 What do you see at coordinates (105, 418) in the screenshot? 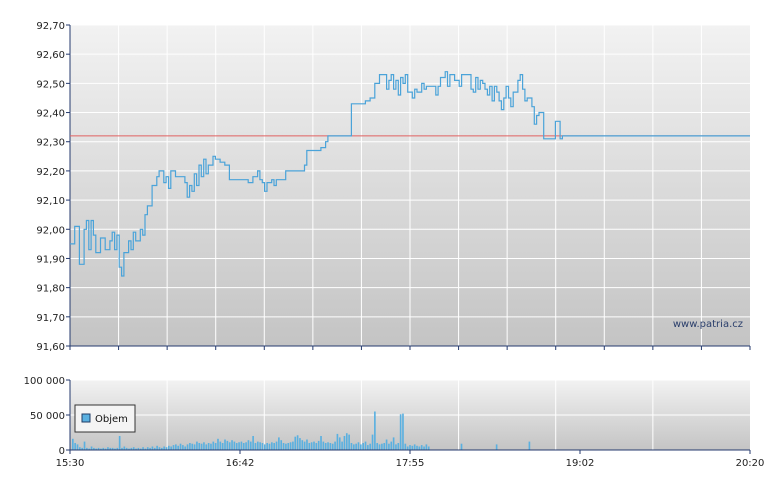
I see `legend: Objem` at bounding box center [105, 418].